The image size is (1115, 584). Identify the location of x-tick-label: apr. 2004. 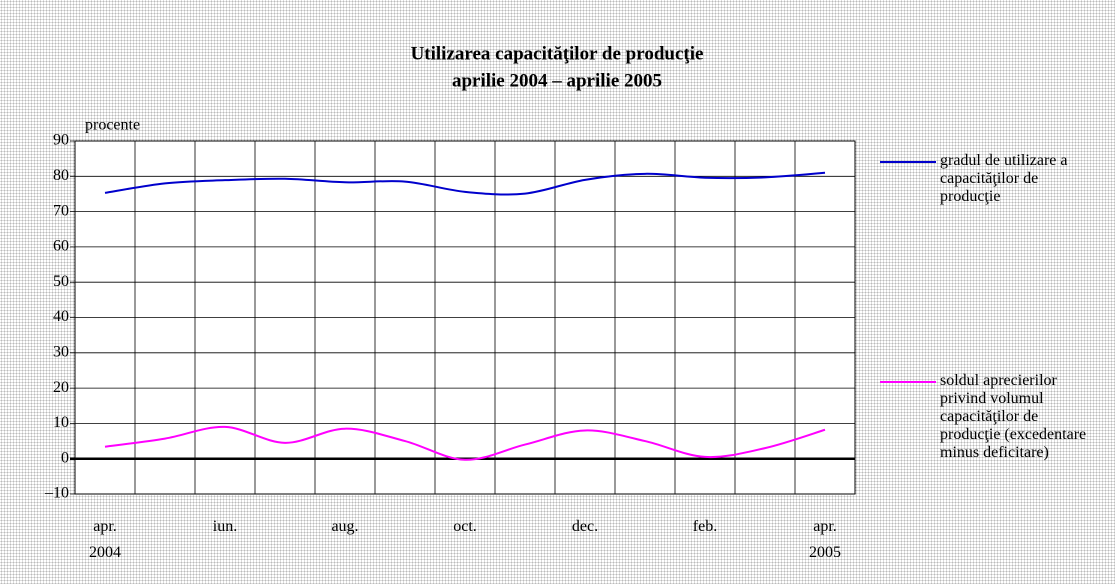
(105, 539).